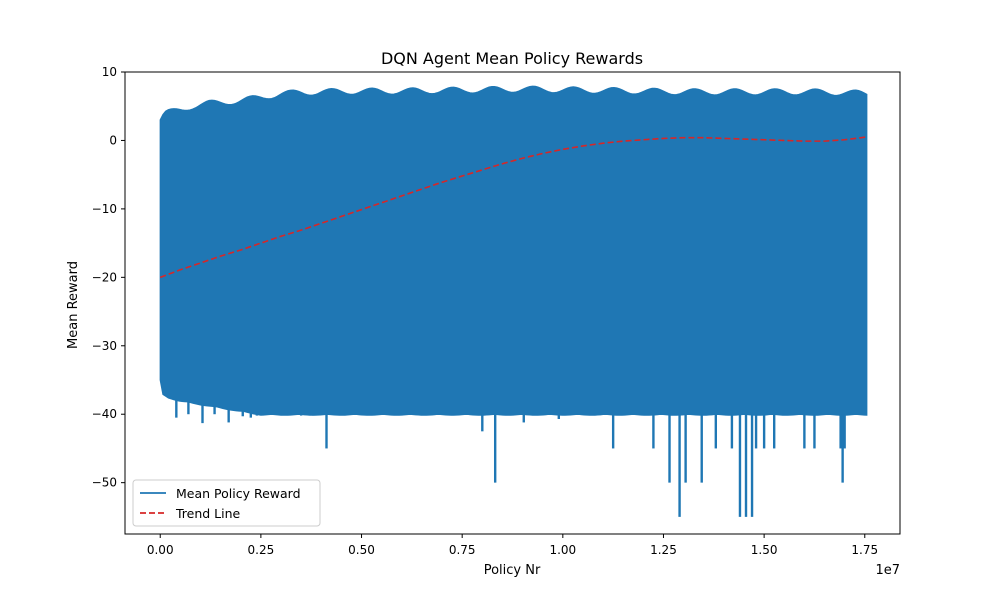  I want to click on chart-title: DQN Agent Mean Policy Rewards, so click(512, 58).